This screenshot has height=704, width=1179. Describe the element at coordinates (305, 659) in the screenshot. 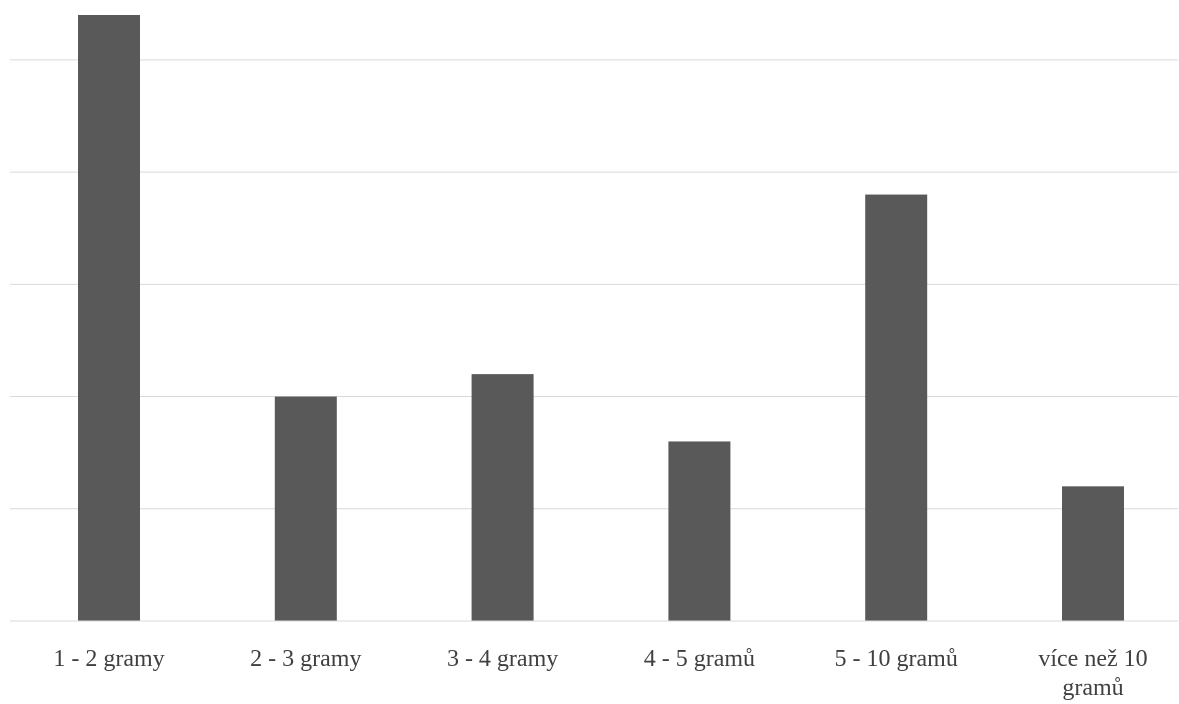

I see `x-tick-label-2: 2 - 3 gramy` at that location.